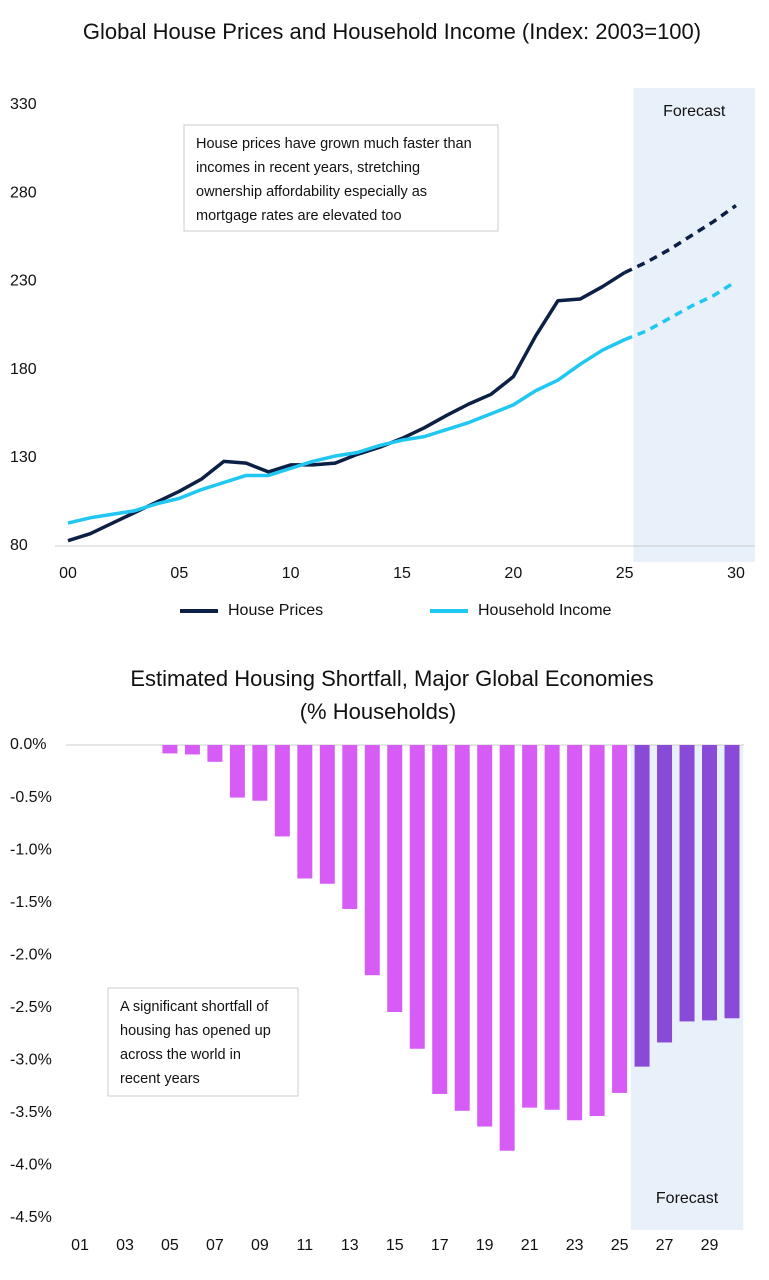  Describe the element at coordinates (440, 1245) in the screenshot. I see `x-tick-label: 17` at that location.